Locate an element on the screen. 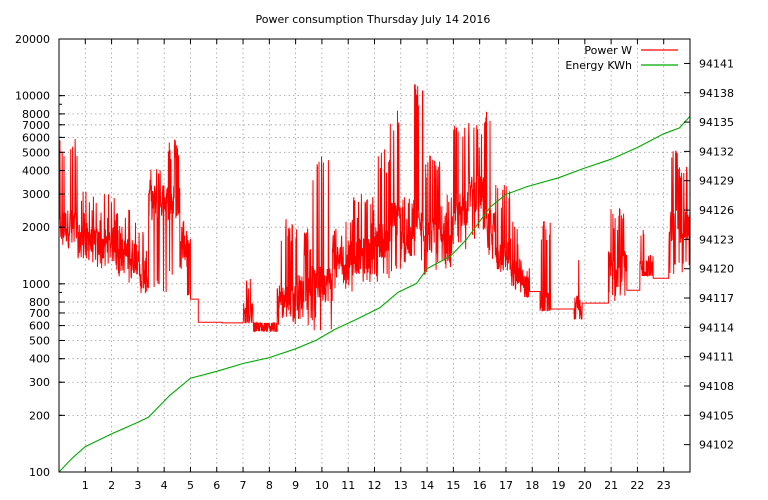 The image size is (768, 500). x-tick-label: 11 is located at coordinates (348, 485).